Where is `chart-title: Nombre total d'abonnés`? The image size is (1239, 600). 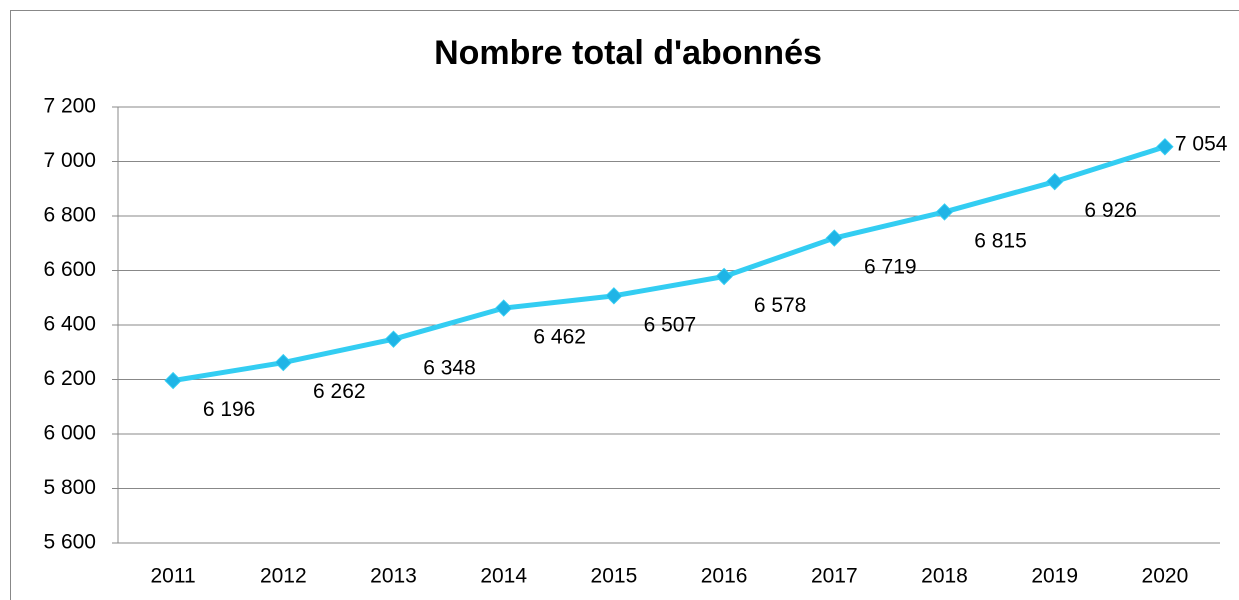
chart-title: Nombre total d'abonnés is located at coordinates (628, 53).